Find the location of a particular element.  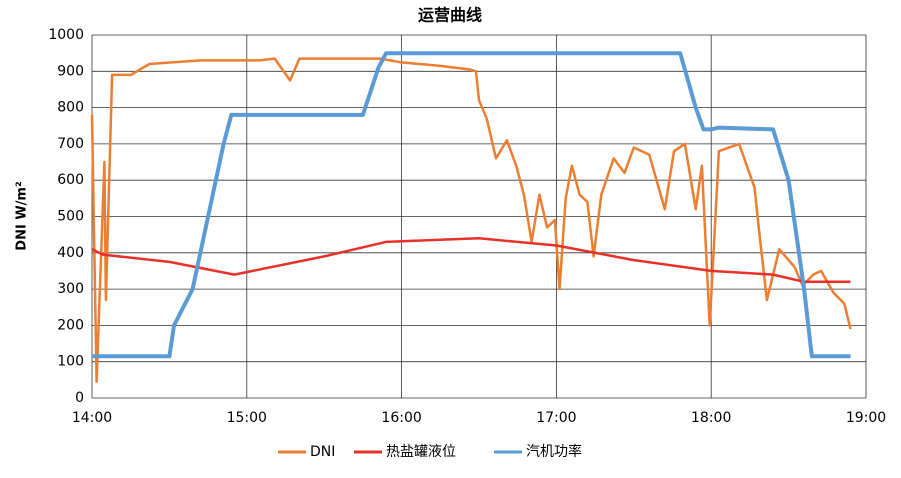

y-tick-label: 600 is located at coordinates (70, 180).